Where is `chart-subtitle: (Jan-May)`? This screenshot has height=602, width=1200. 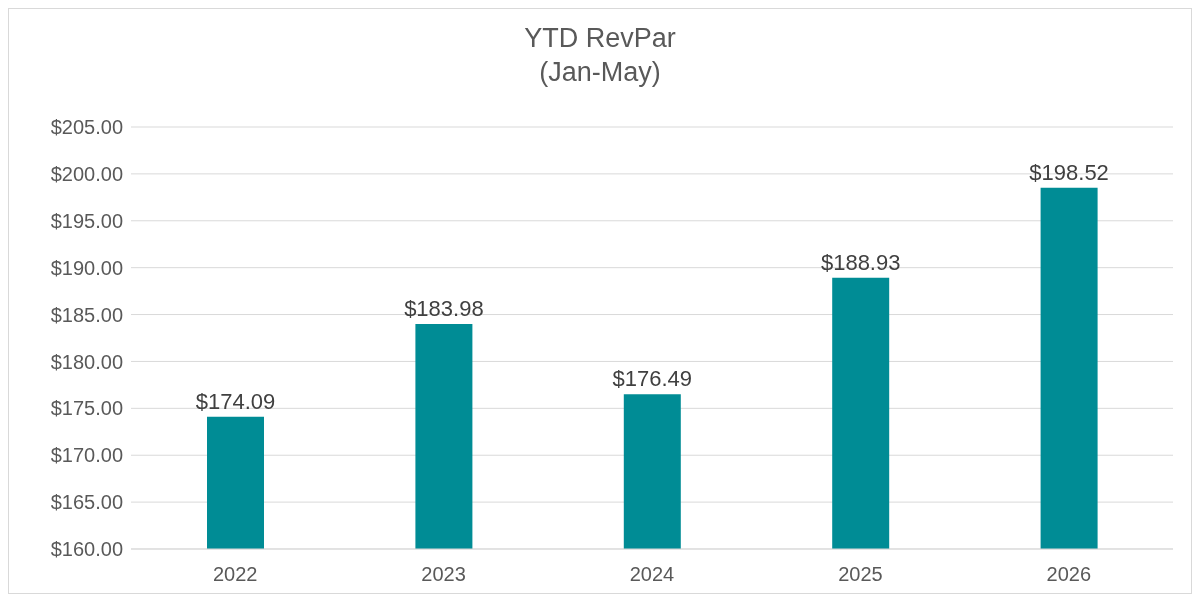 chart-subtitle: (Jan-May) is located at coordinates (600, 72).